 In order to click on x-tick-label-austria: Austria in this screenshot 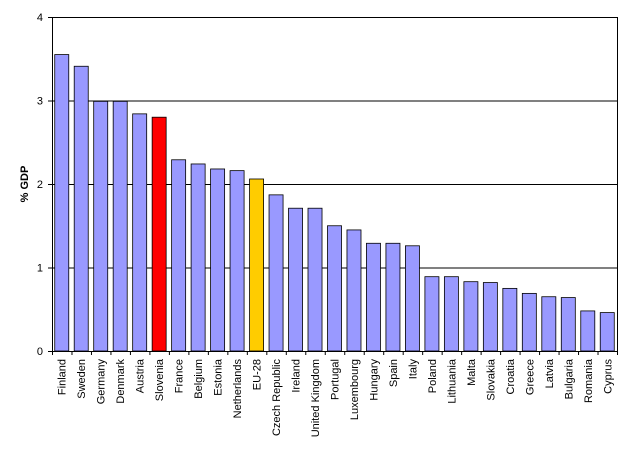, I will do `click(141, 375)`.